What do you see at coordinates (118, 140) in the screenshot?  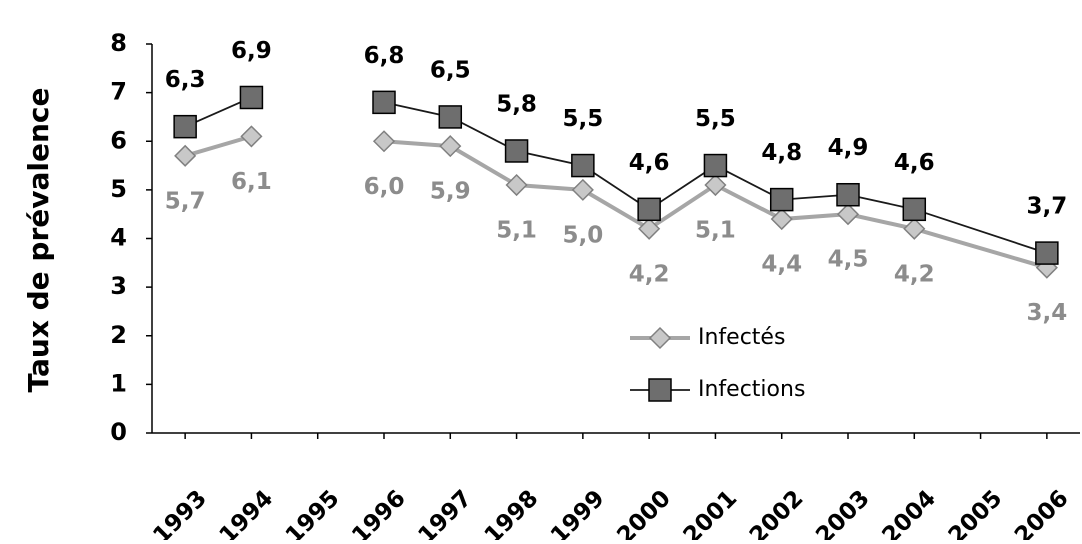 I see `y-tick-label: 6` at bounding box center [118, 140].